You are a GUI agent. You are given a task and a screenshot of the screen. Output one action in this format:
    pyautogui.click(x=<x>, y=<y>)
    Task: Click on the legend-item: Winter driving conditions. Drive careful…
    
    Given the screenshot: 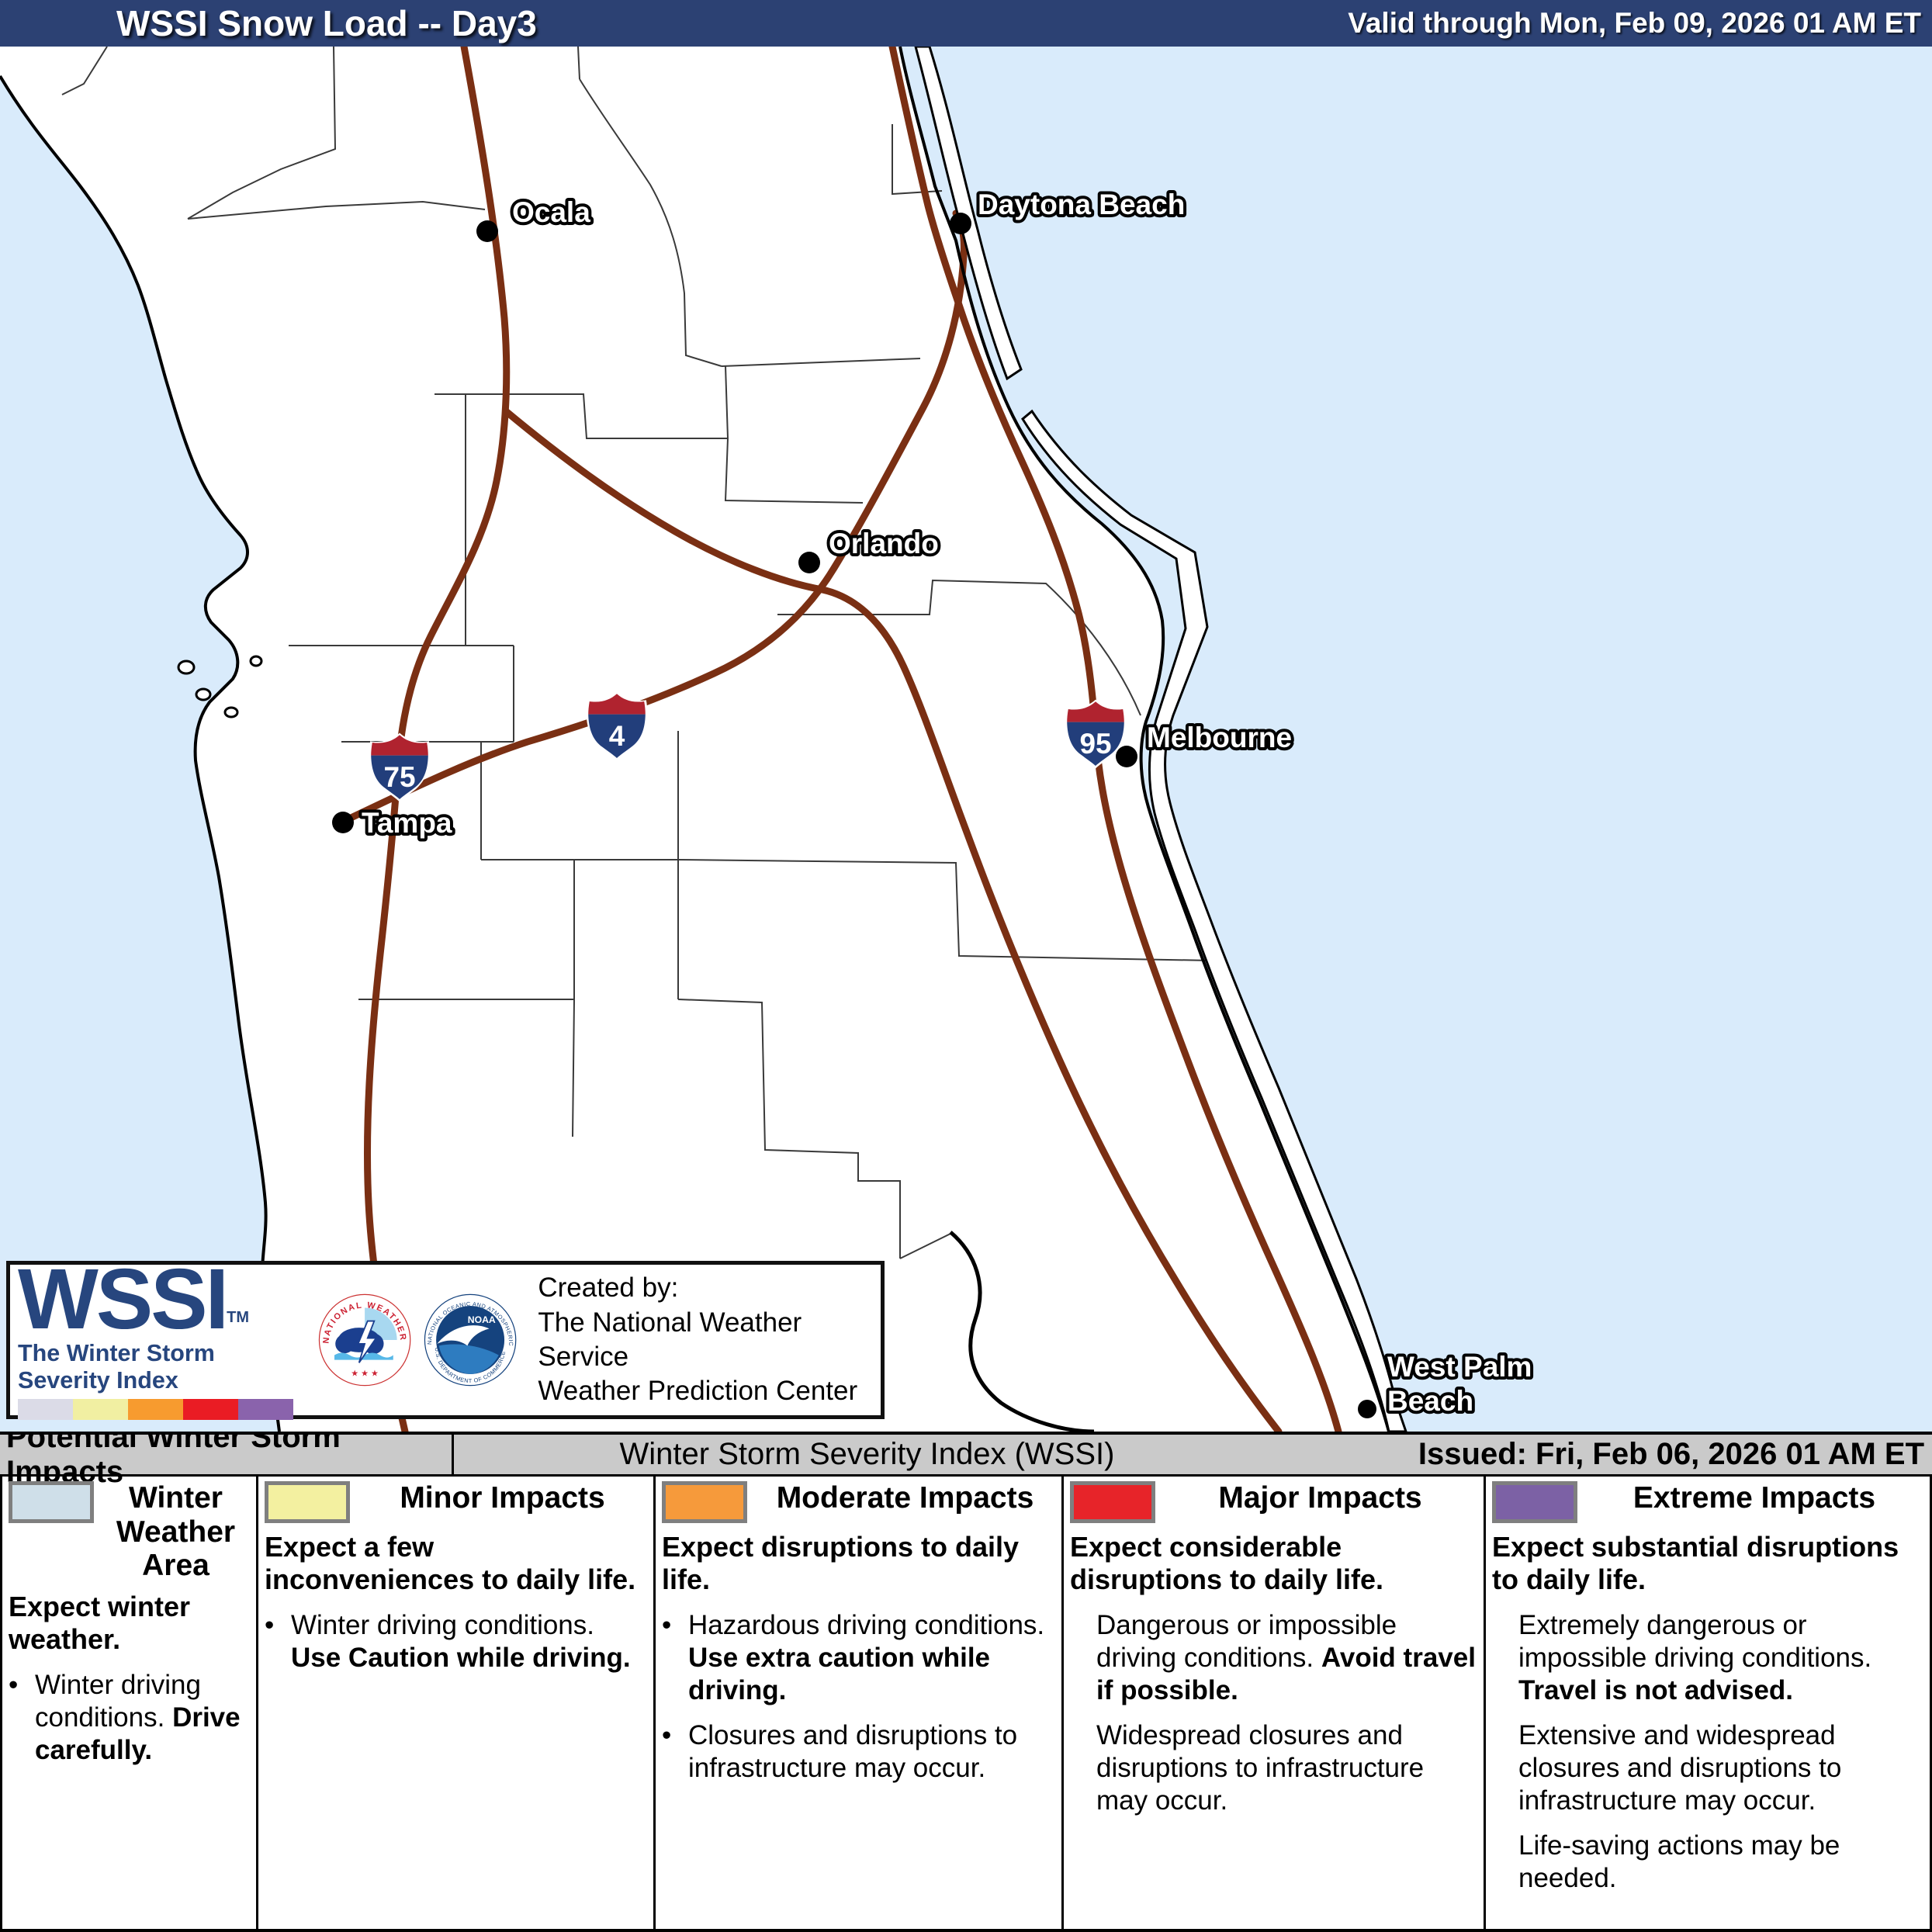 What is the action you would take?
    pyautogui.click(x=129, y=1718)
    